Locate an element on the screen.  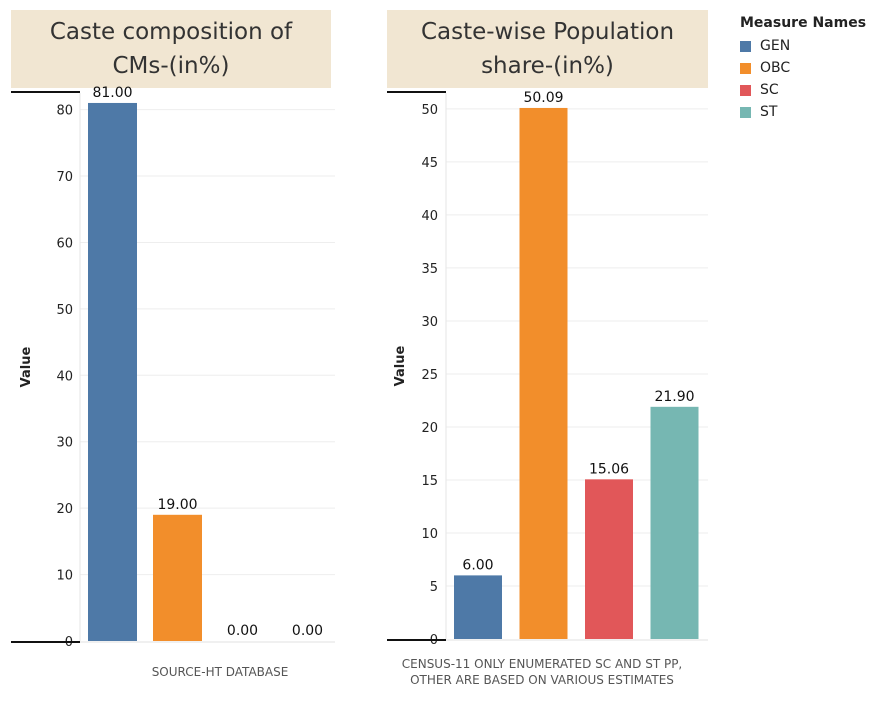
legend-swatch-st is located at coordinates (745, 112).